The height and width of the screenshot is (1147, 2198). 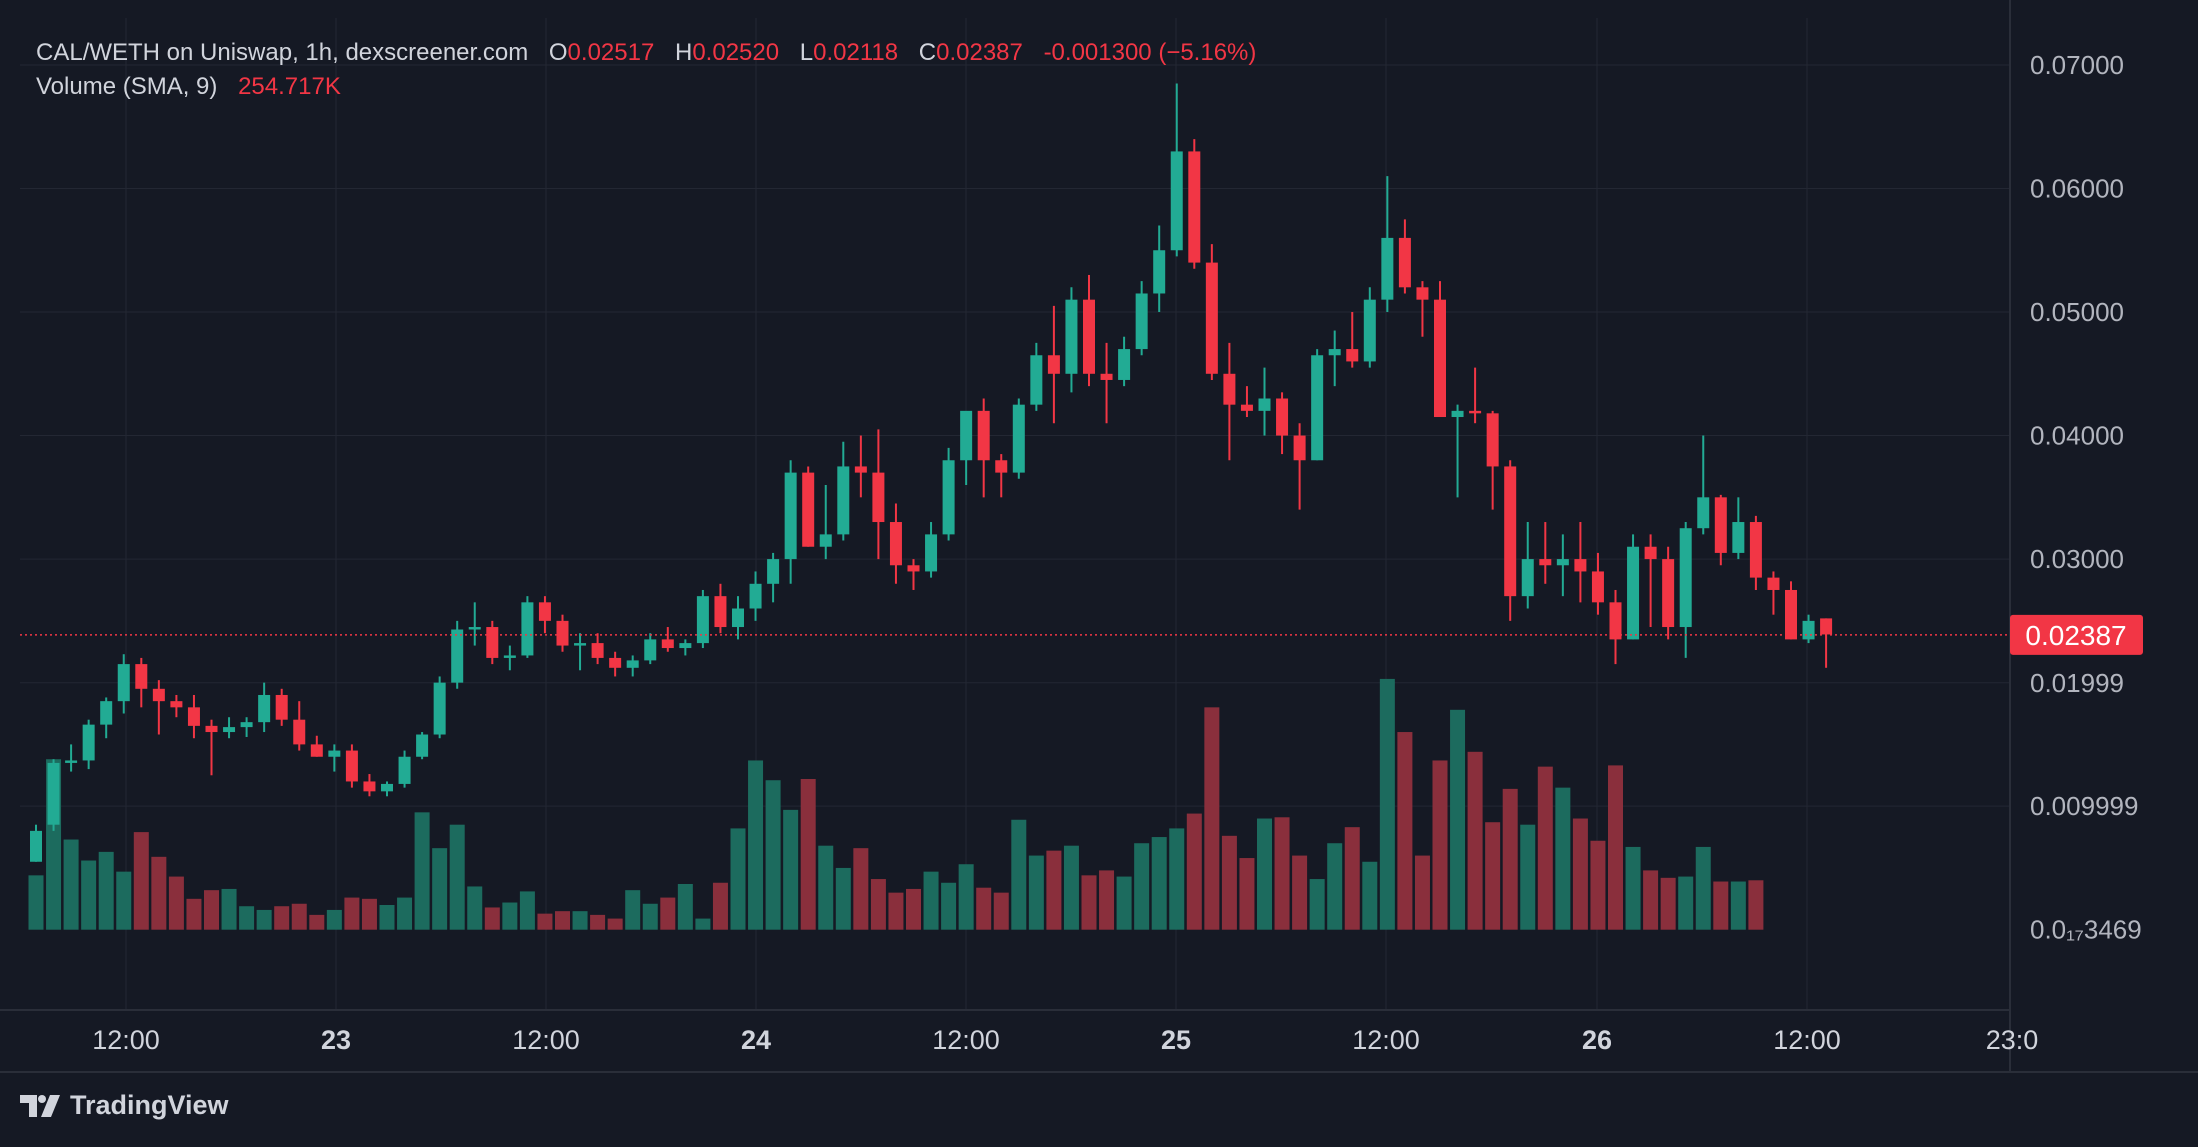 I want to click on time-axis: 12:00 23 12:00 24 12:00 25 12:00 26 12:00 23:0, so click(x=1065, y=1040).